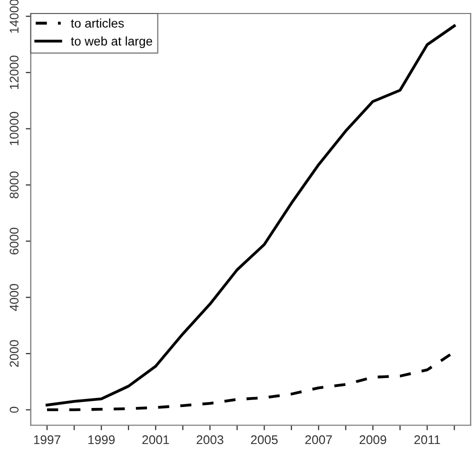 Image resolution: width=473 pixels, height=450 pixels. Describe the element at coordinates (318, 439) in the screenshot. I see `x-tick-label: 2007` at that location.